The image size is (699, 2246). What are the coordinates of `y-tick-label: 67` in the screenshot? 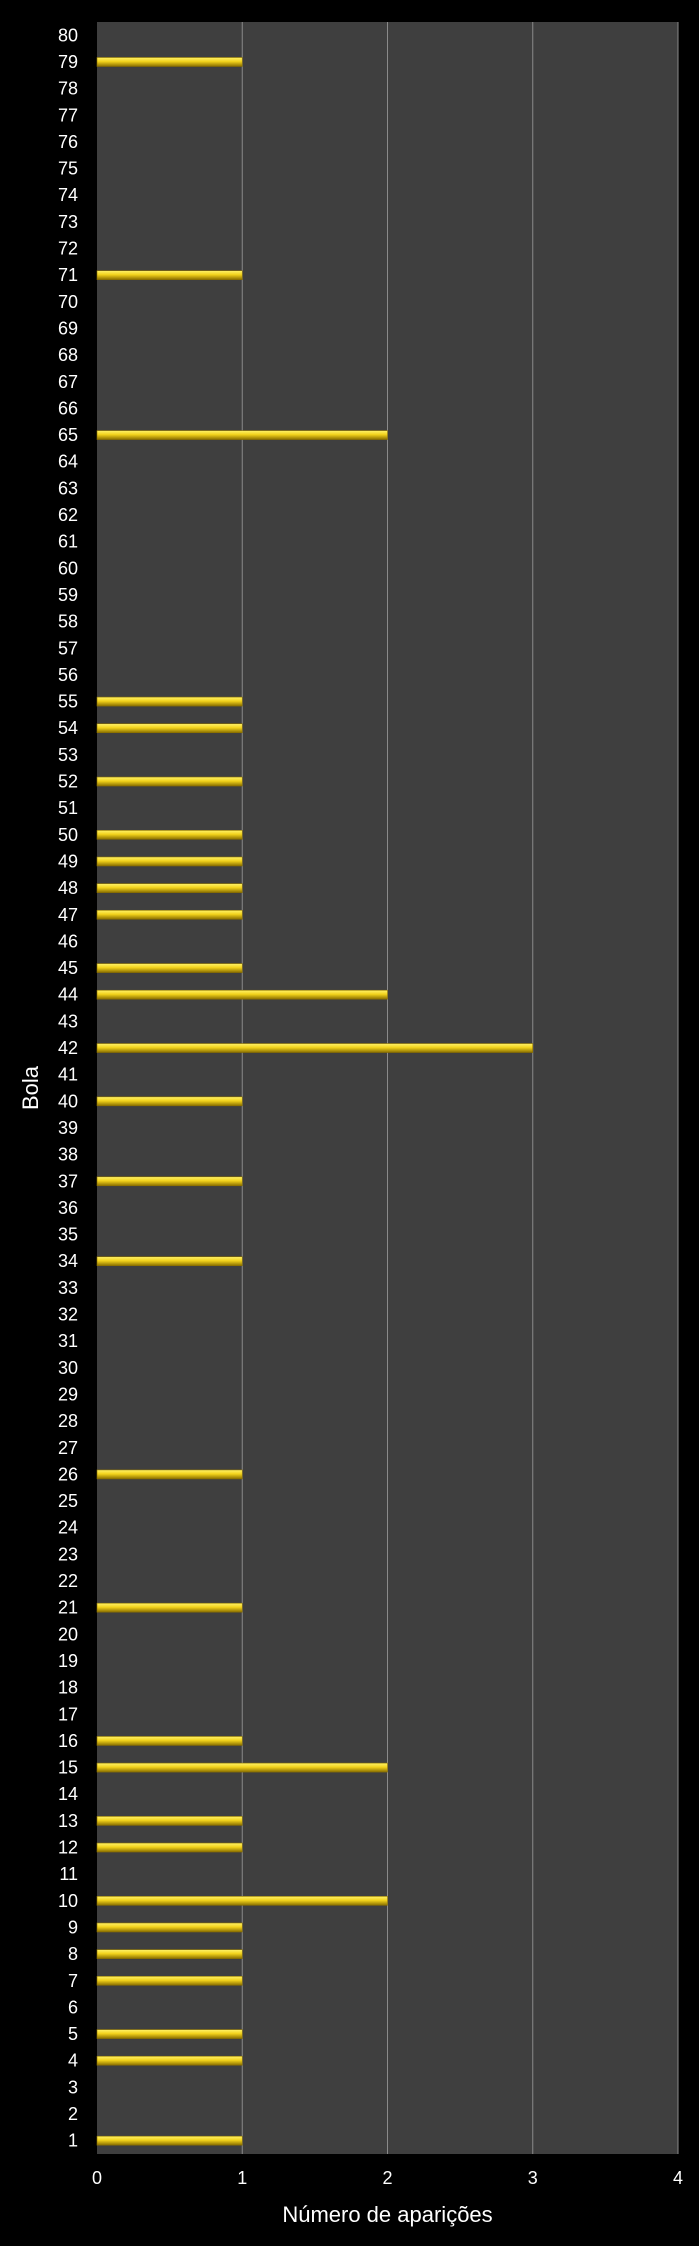 It's located at (68, 382).